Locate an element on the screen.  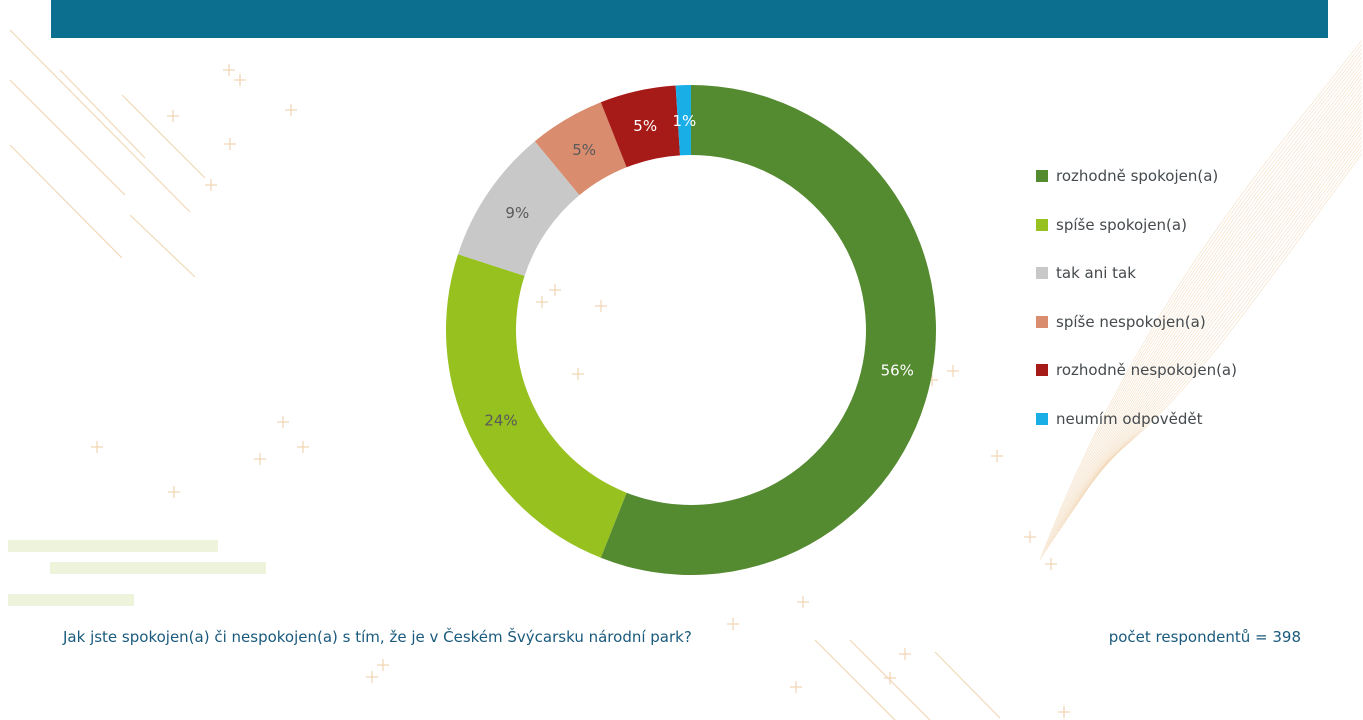
legend-item: spíše nespokojen(a) is located at coordinates (1121, 322).